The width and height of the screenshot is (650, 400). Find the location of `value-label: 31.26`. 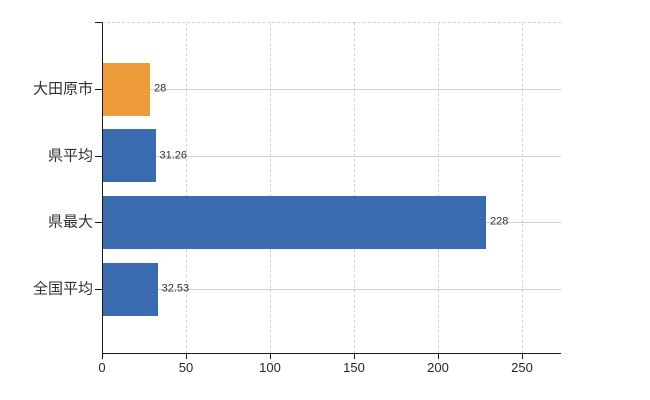

value-label: 31.26 is located at coordinates (173, 155).